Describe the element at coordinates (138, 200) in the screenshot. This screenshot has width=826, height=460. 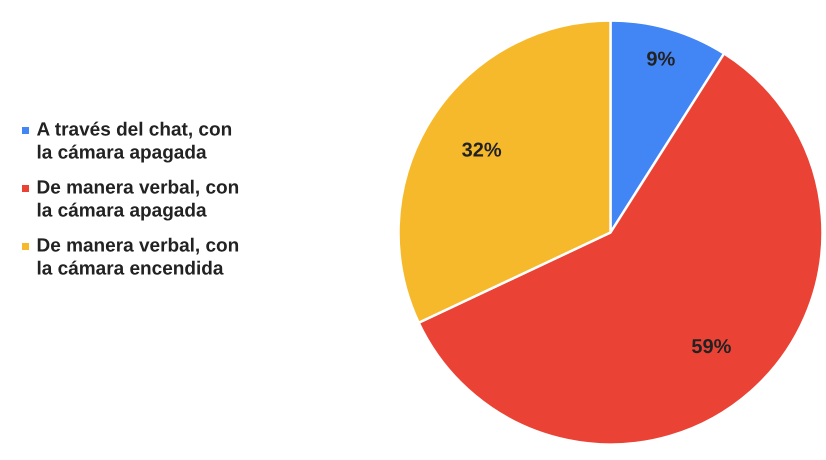
I see `legend-label: De manera verbal, con la cámara apagada` at that location.